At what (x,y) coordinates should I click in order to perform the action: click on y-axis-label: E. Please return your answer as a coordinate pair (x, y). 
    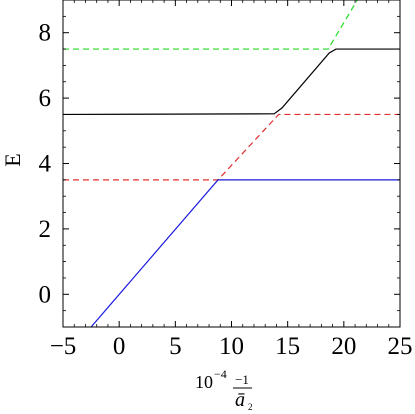
    Looking at the image, I should click on (12, 159).